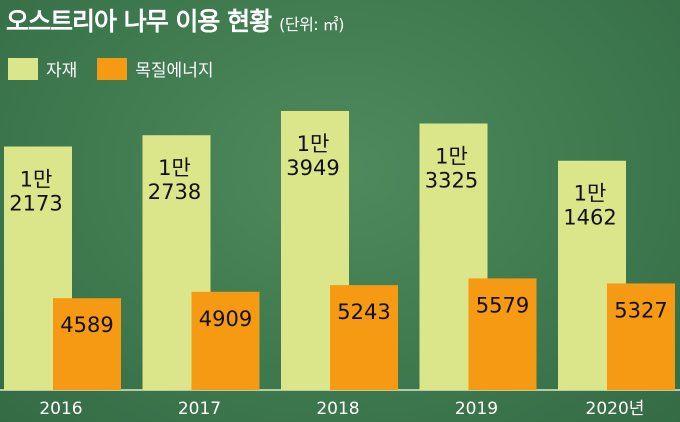 The height and width of the screenshot is (422, 680). I want to click on legend: 자재 목질에너지, so click(120, 68).